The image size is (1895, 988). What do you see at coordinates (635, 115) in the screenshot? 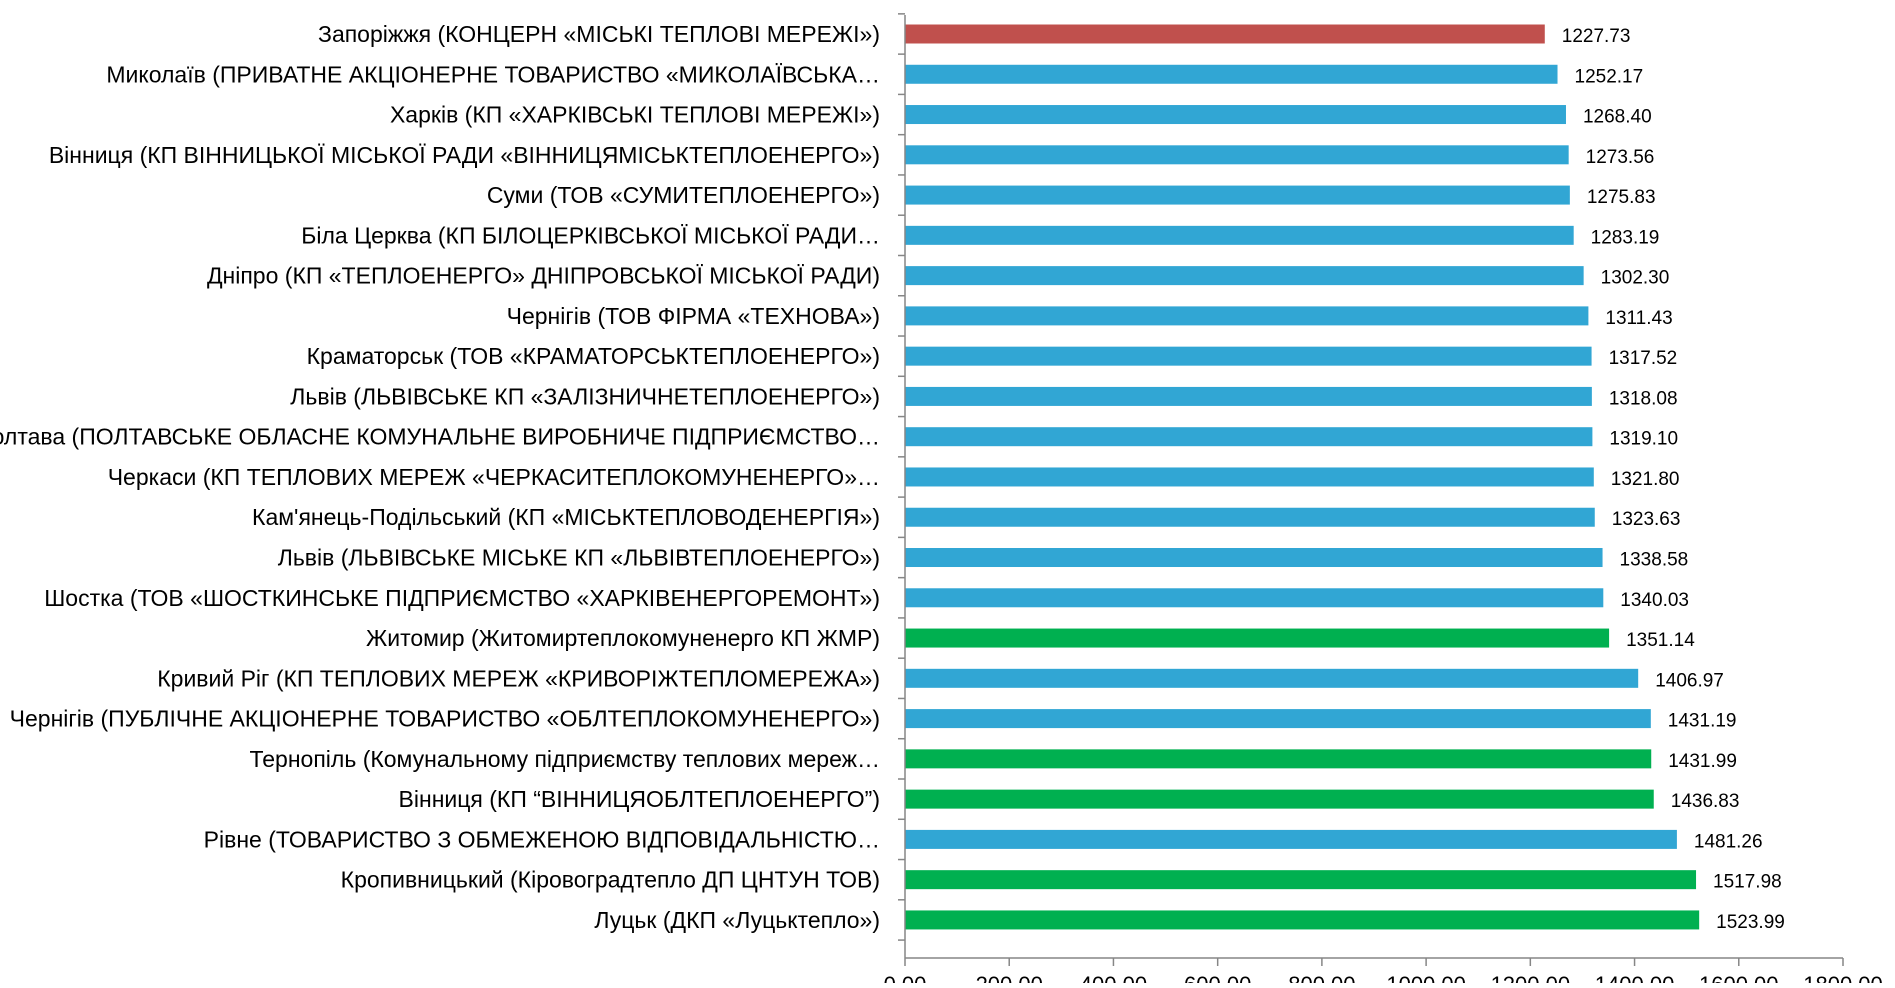
I see `category-label-2: Харків (КП «ХАРКІВСЬКІ ТЕПЛОВІ МЕРЕЖІ»)` at bounding box center [635, 115].